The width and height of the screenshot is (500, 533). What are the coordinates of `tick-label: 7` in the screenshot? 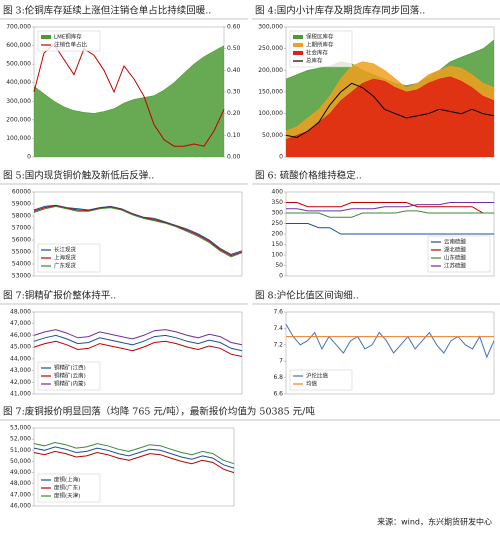 It's located at (281, 361).